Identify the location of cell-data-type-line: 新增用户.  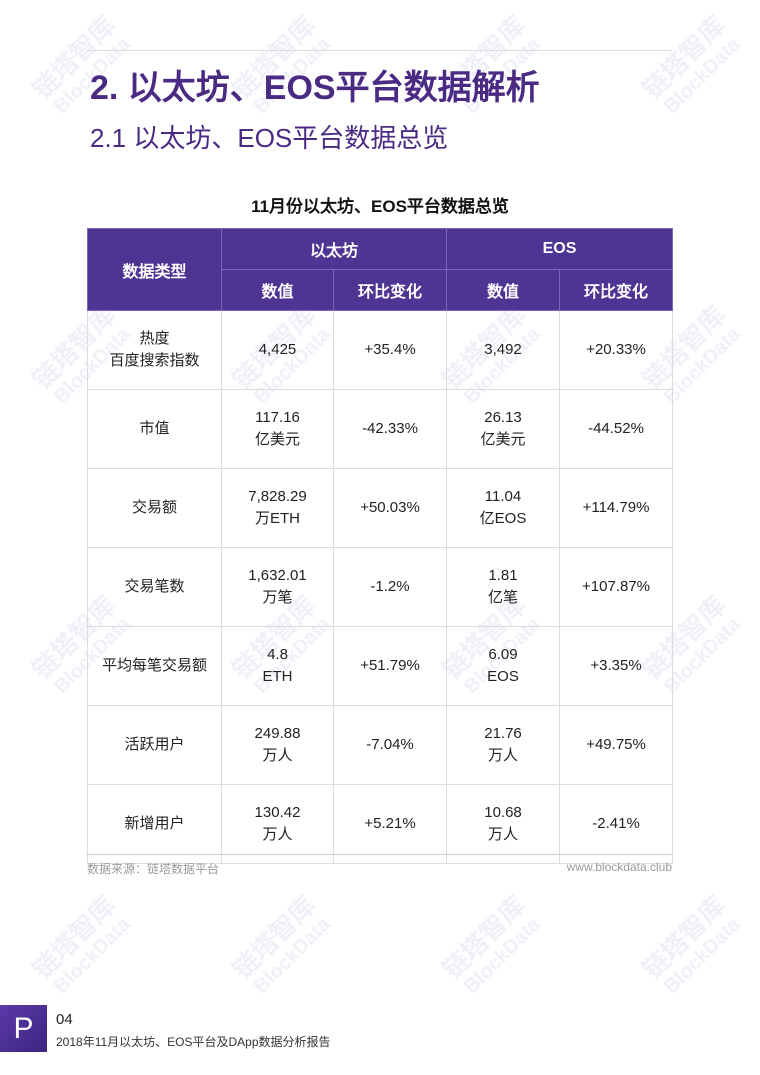
(154, 823).